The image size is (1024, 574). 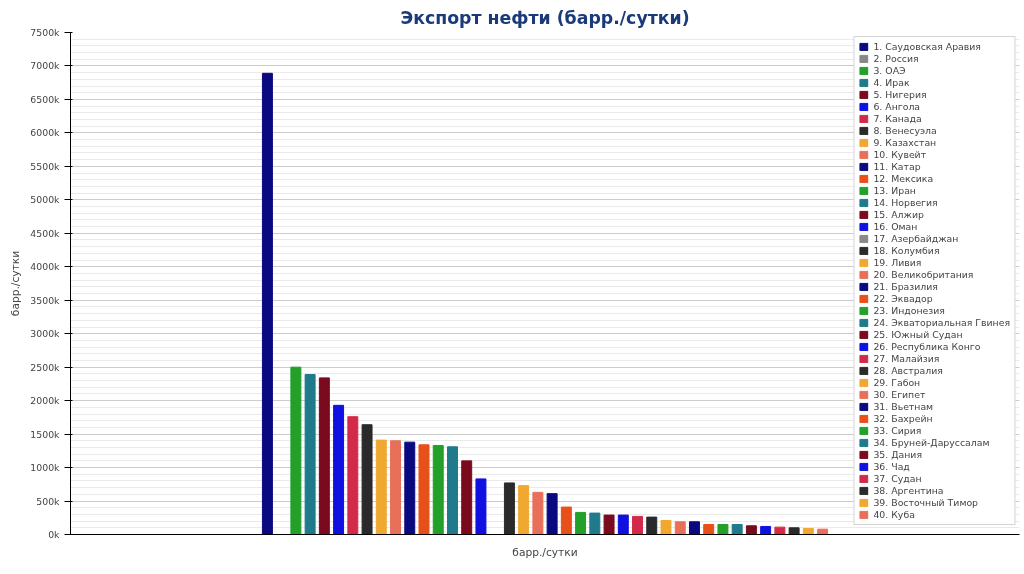 What do you see at coordinates (45, 32) in the screenshot?
I see `y-tick-label: 7500k` at bounding box center [45, 32].